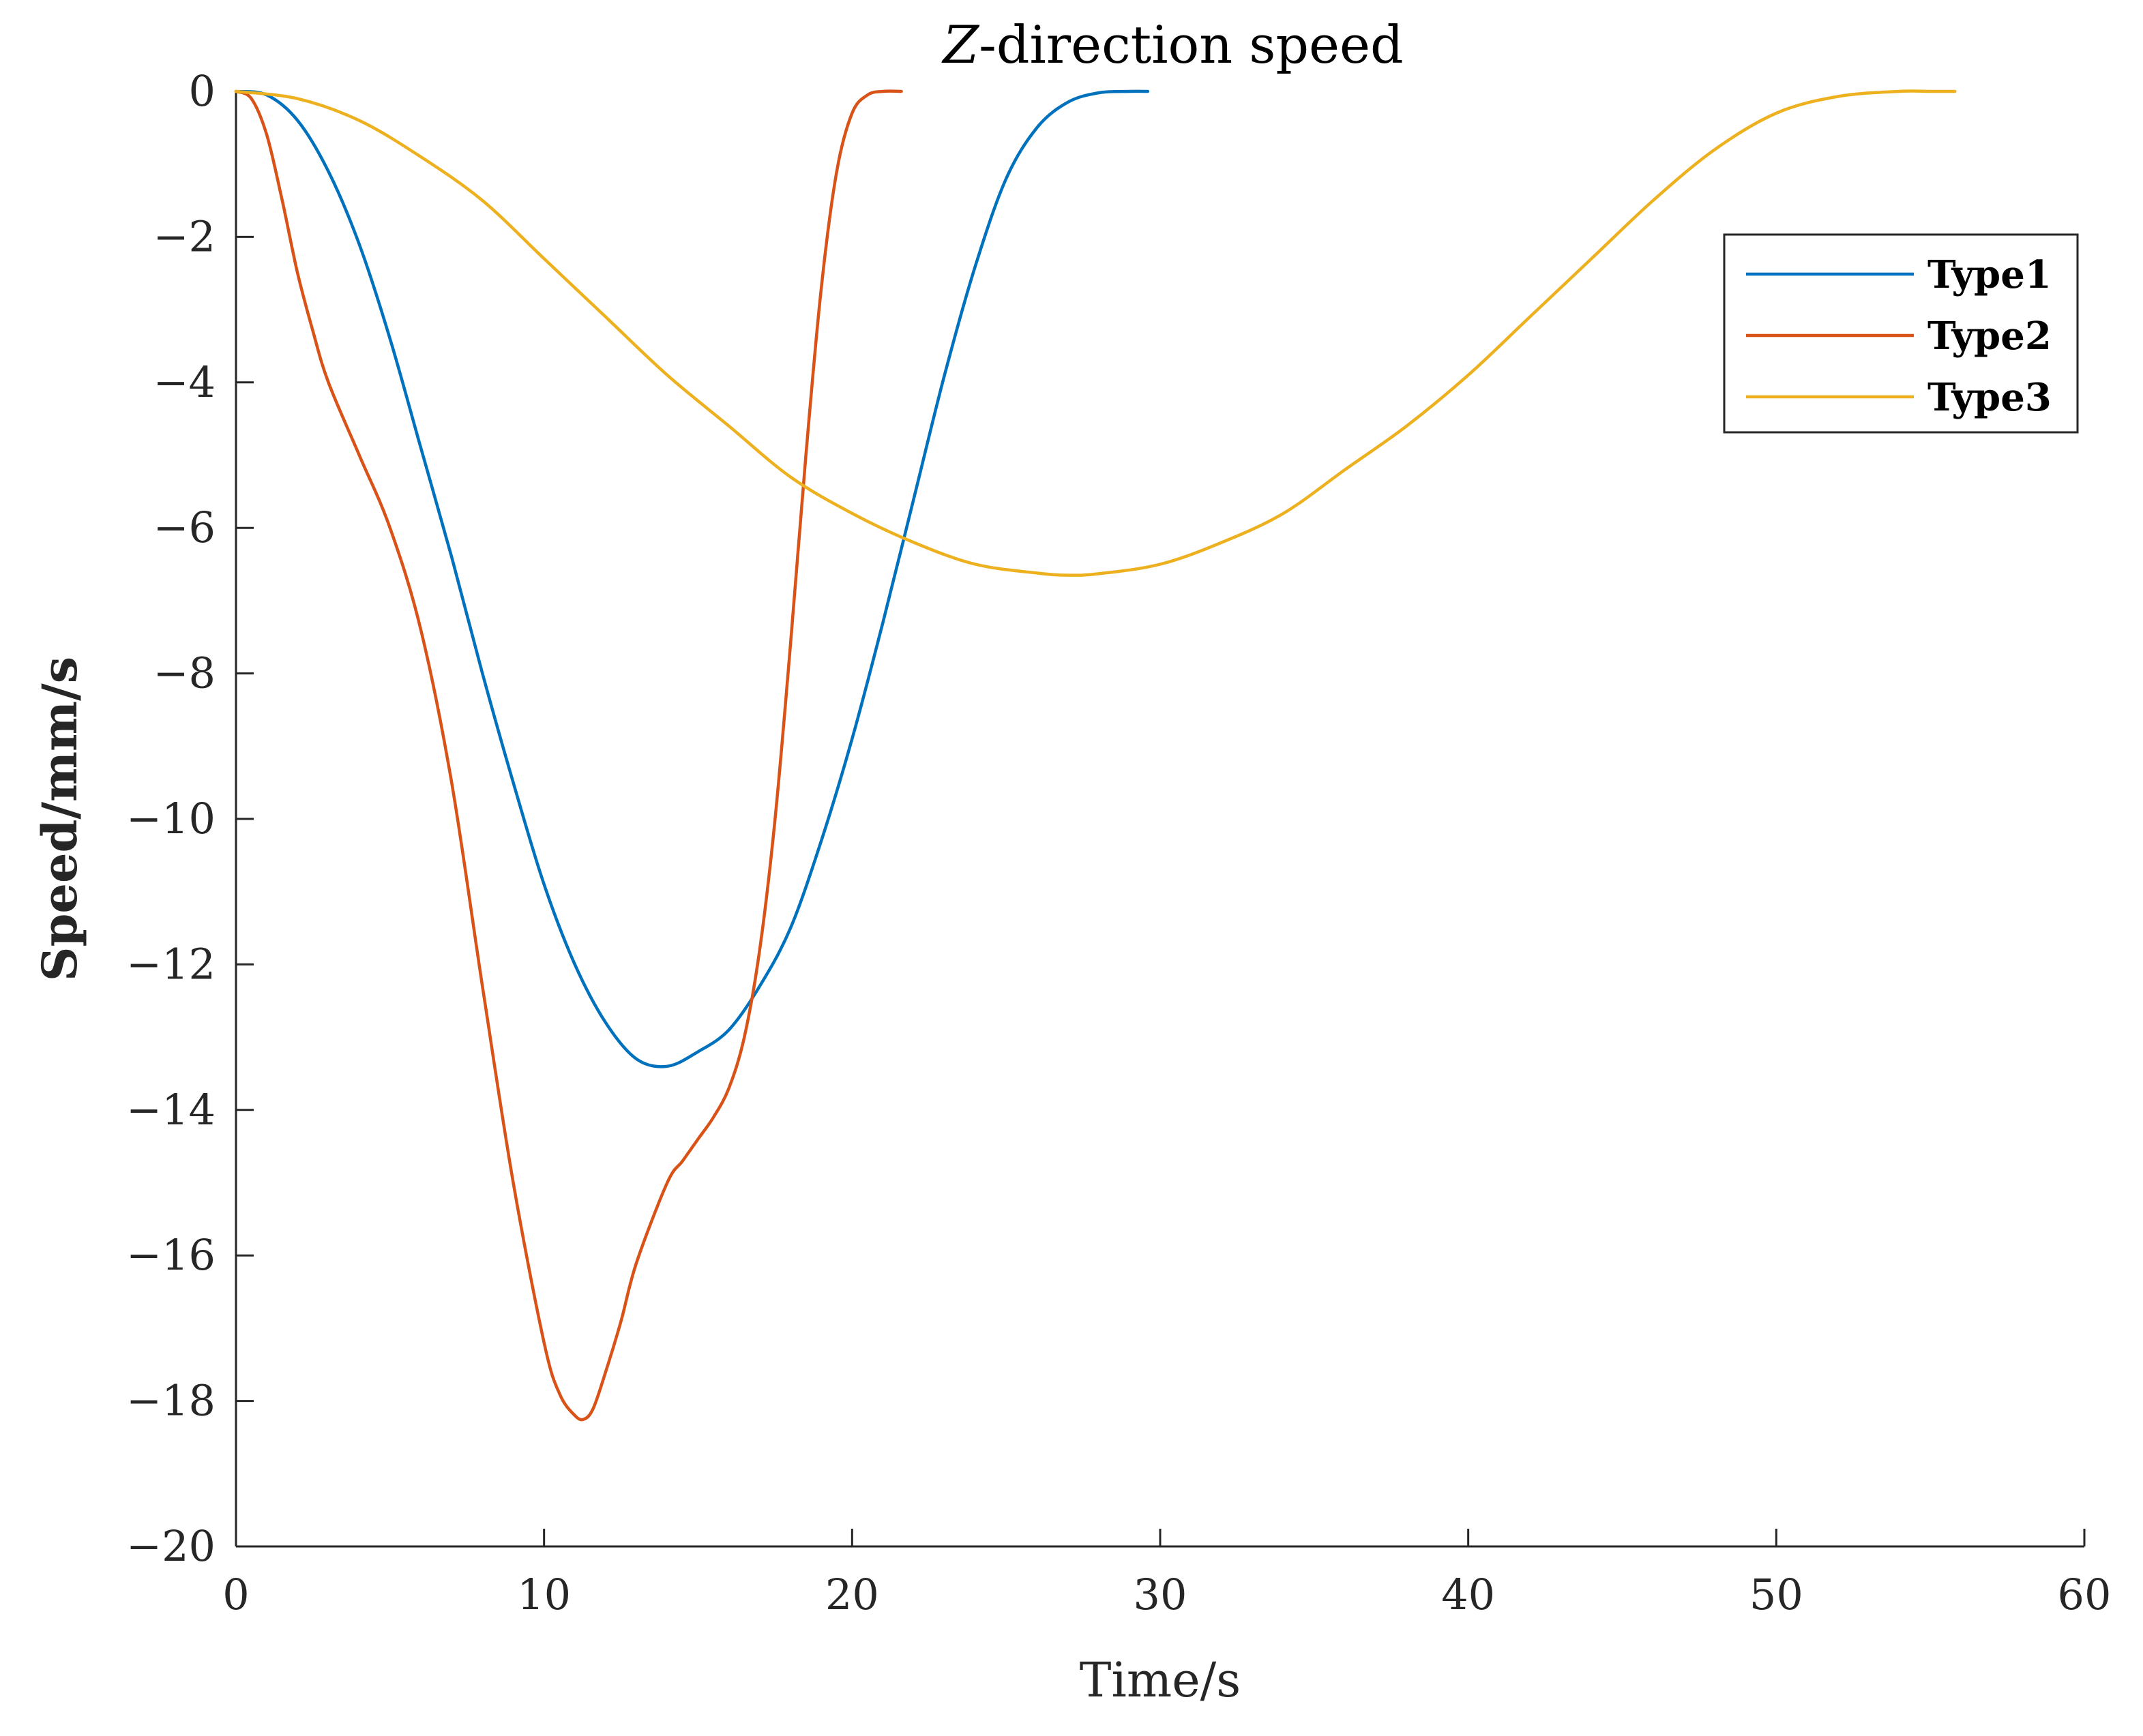  Describe the element at coordinates (852, 1595) in the screenshot. I see `x-tick-label: 20` at that location.